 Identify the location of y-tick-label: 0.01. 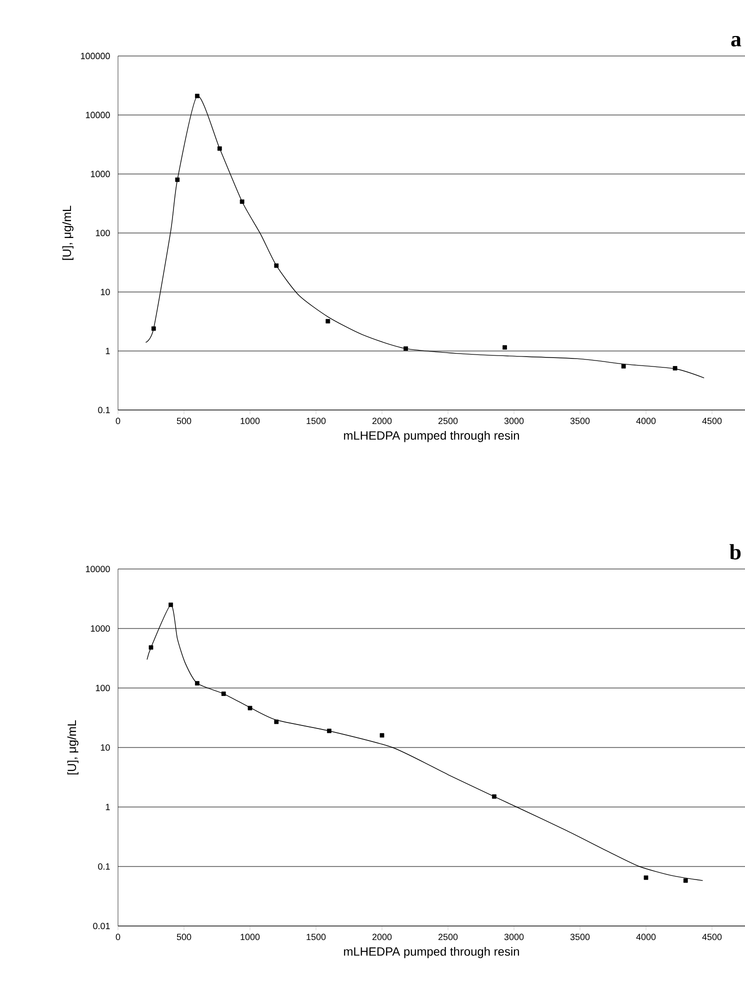
(101, 926).